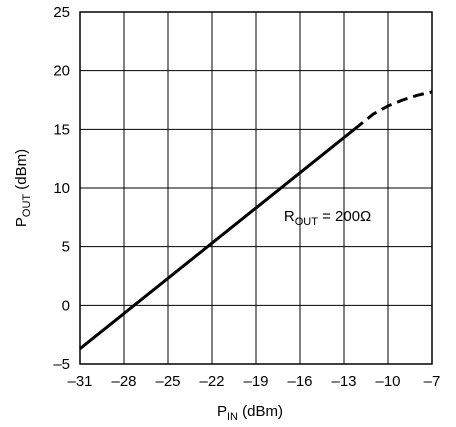 Image resolution: width=456 pixels, height=427 pixels. What do you see at coordinates (289, 216) in the screenshot?
I see `annotation-main: R` at bounding box center [289, 216].